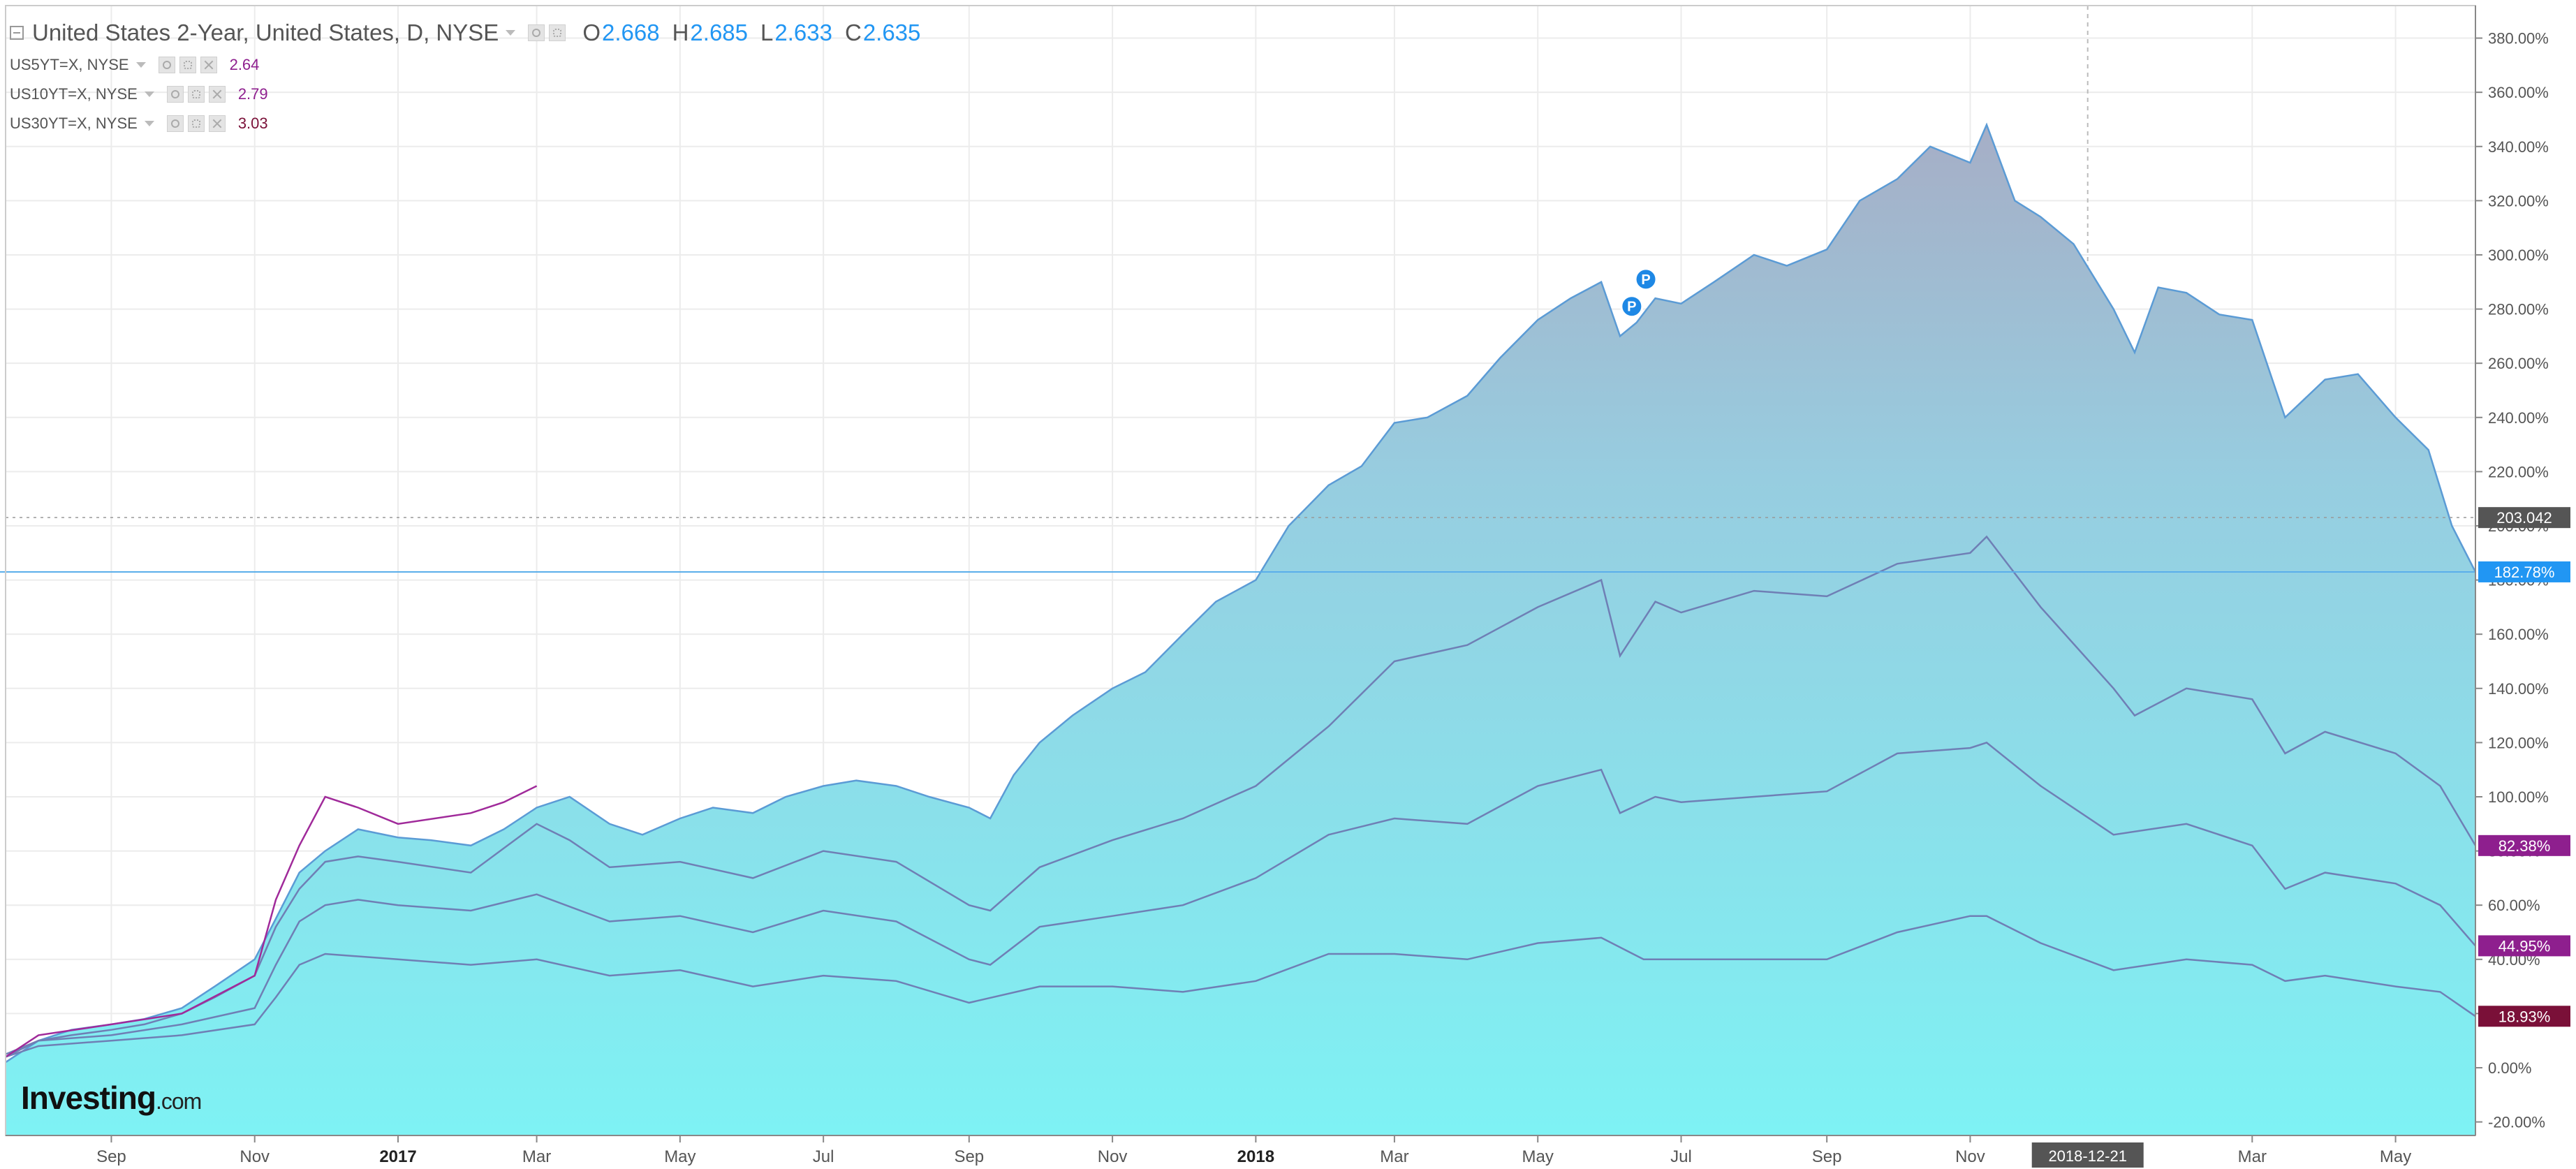  I want to click on x-tick-label: 2017, so click(397, 1156).